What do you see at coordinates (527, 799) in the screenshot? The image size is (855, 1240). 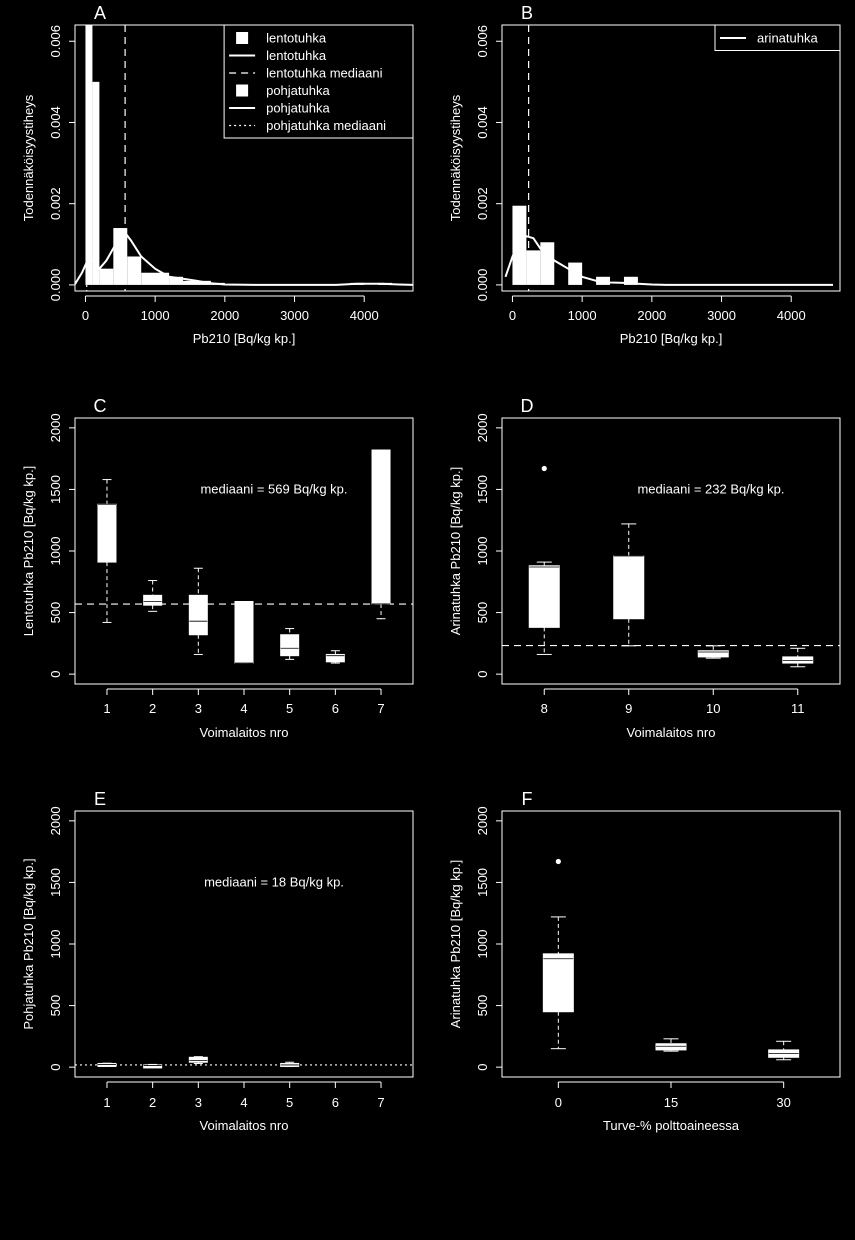 I see `panel-f-letter: F` at bounding box center [527, 799].